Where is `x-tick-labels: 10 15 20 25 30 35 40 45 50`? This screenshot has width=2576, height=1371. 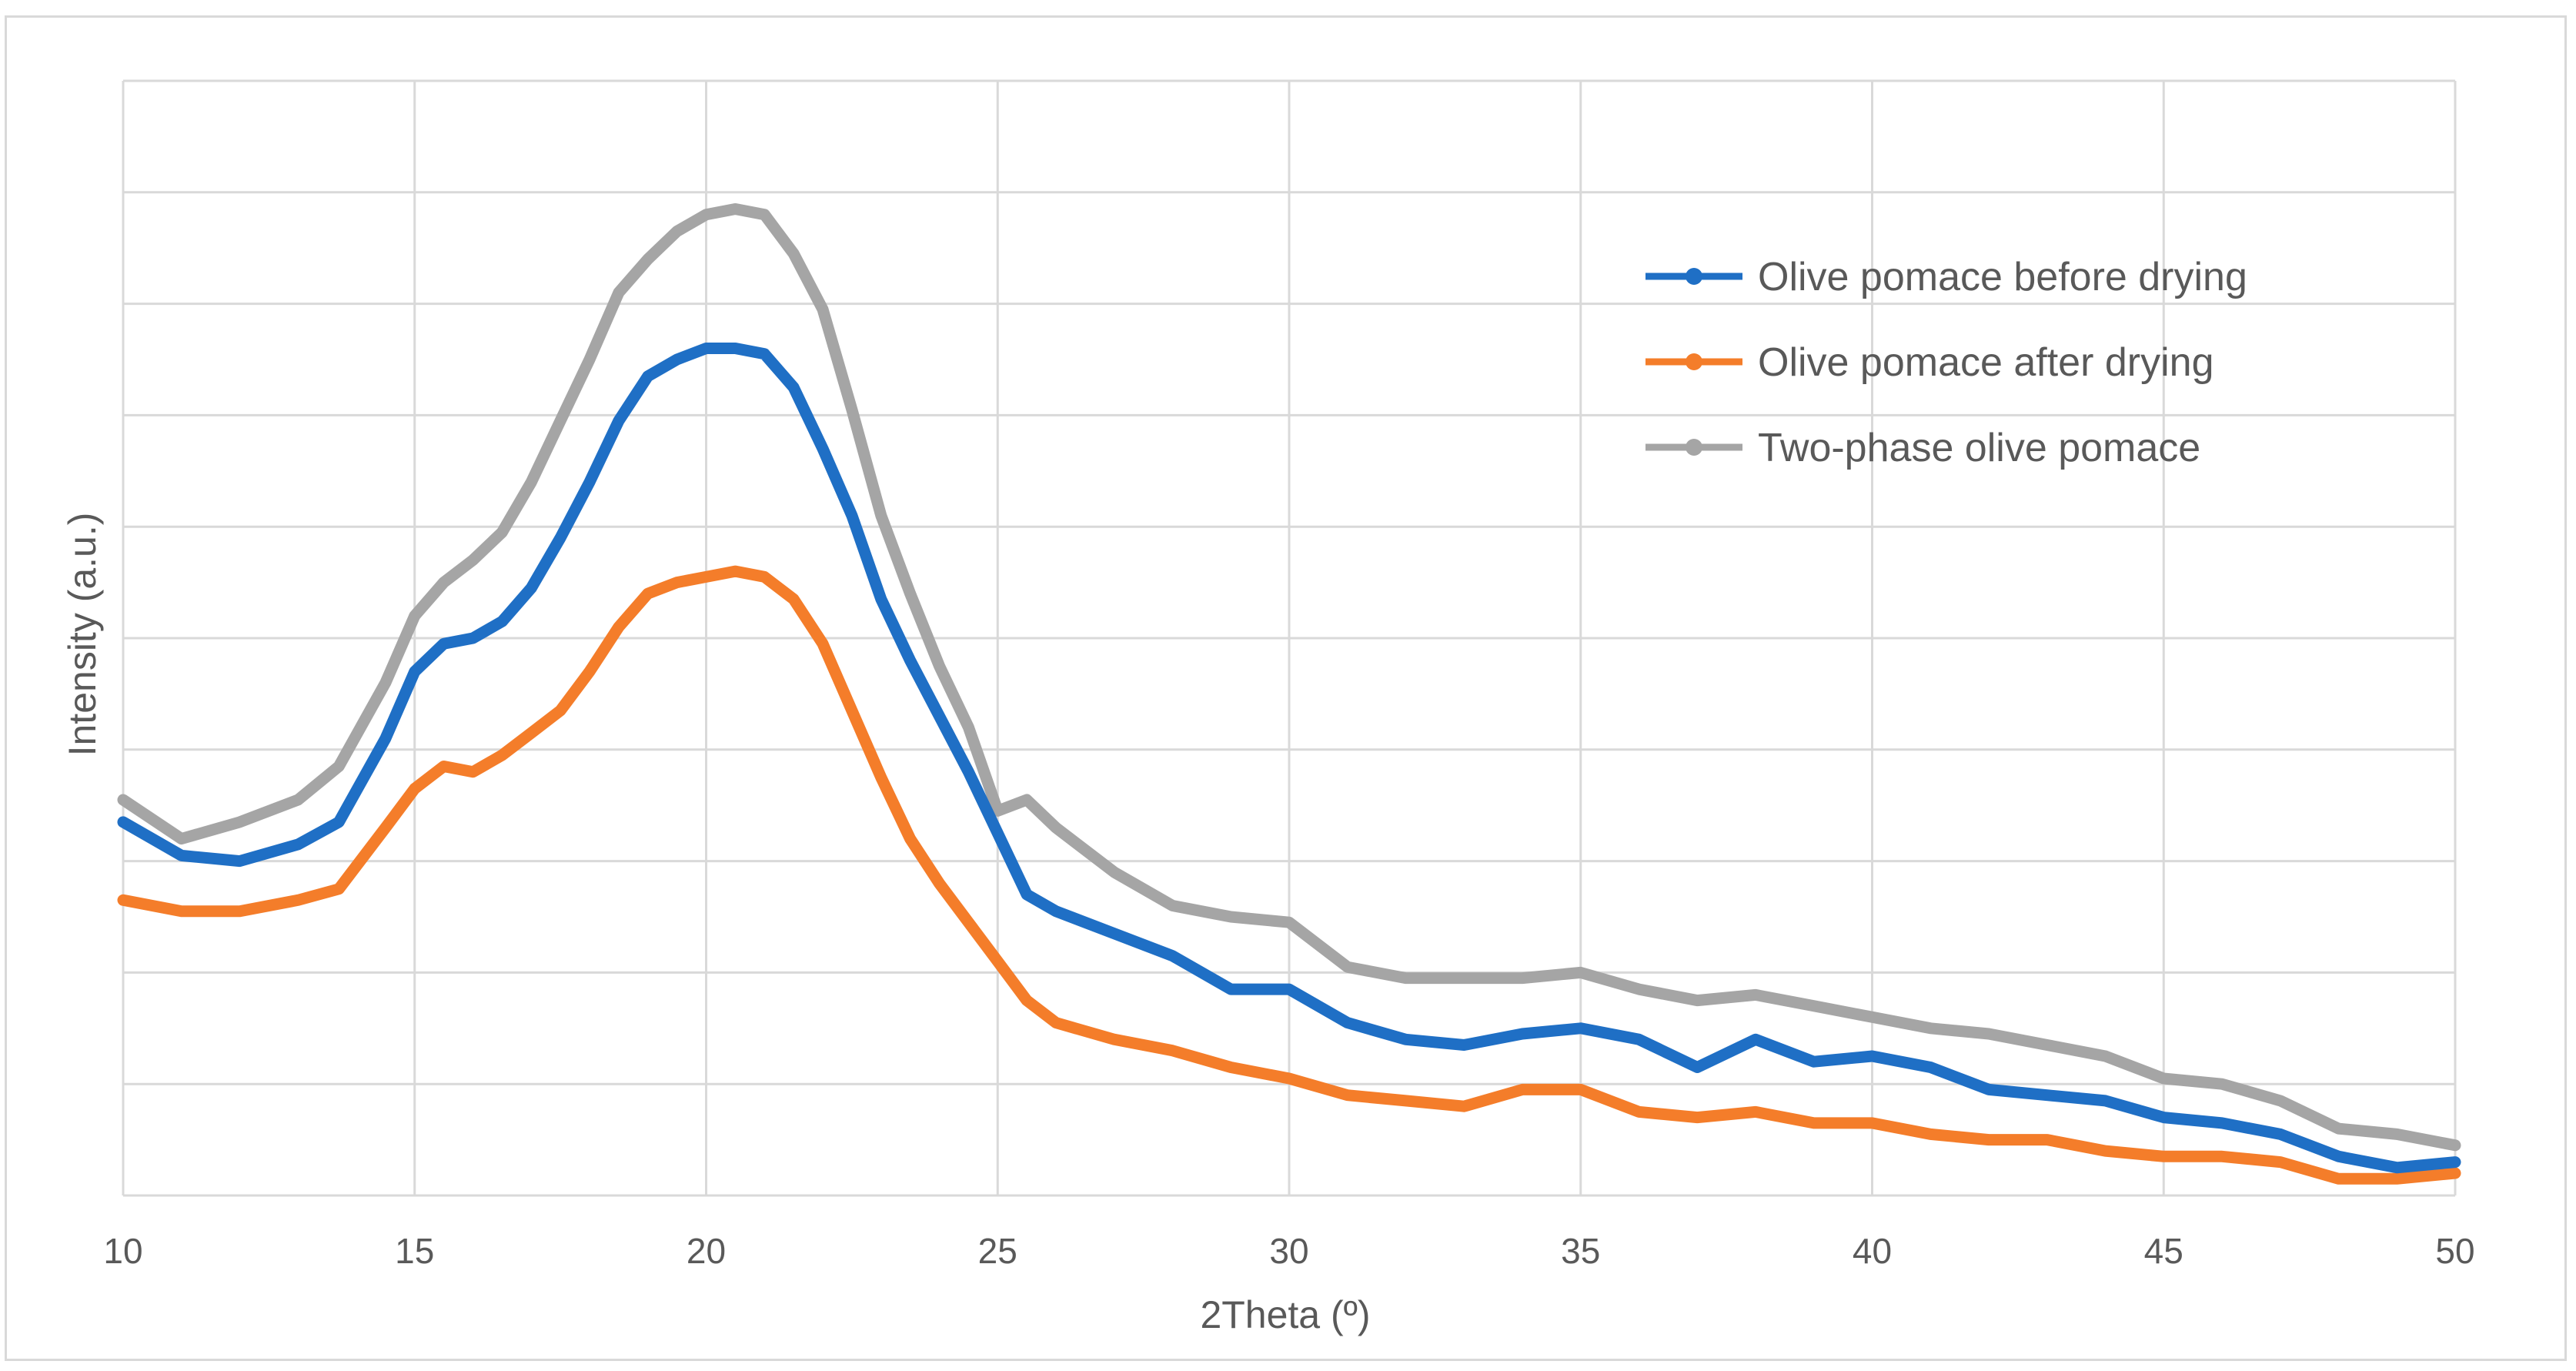 x-tick-labels: 10 15 20 25 30 35 40 45 50 is located at coordinates (1288, 1251).